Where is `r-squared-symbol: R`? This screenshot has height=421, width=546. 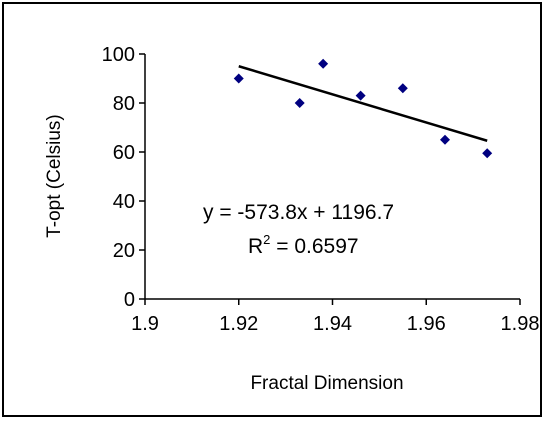
r-squared-symbol: R is located at coordinates (255, 246).